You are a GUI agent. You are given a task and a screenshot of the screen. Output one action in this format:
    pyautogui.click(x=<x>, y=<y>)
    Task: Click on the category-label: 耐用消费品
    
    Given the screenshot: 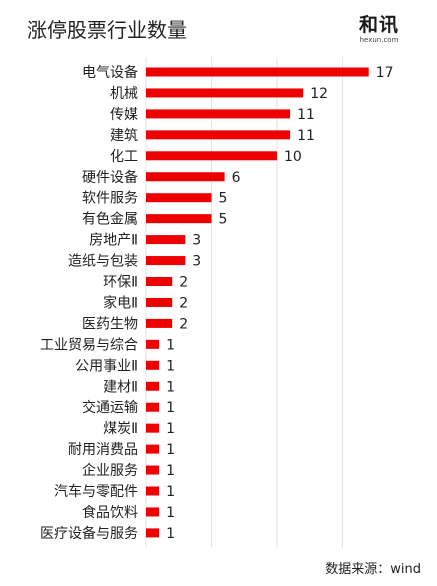 What is the action you would take?
    pyautogui.click(x=103, y=450)
    